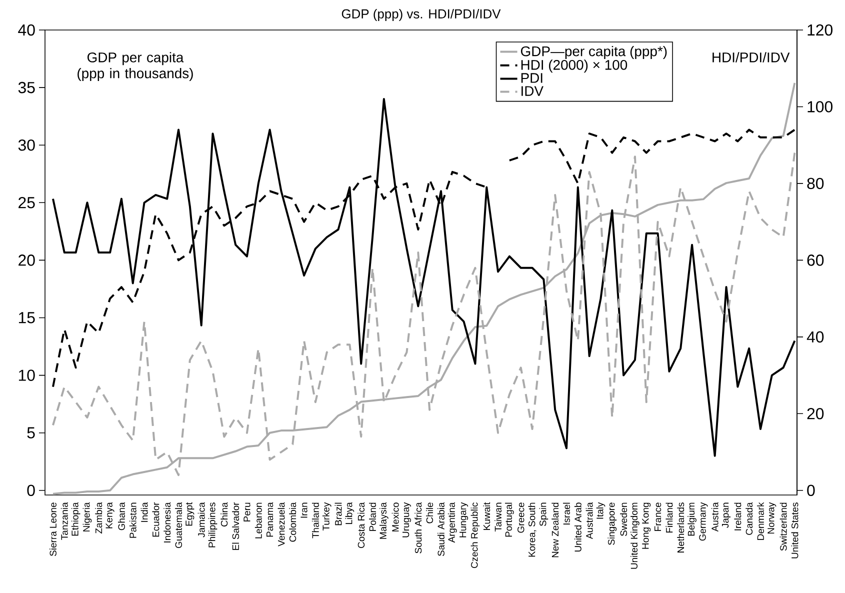  I want to click on x-tick-label: Australia, so click(589, 521).